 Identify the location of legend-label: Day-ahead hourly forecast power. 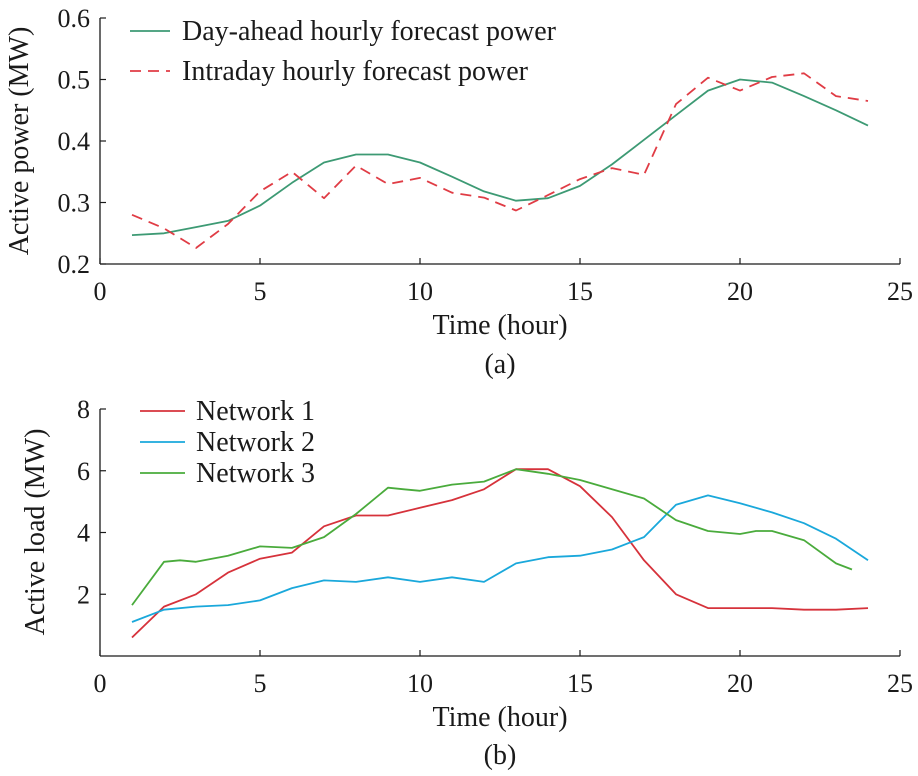
(369, 31).